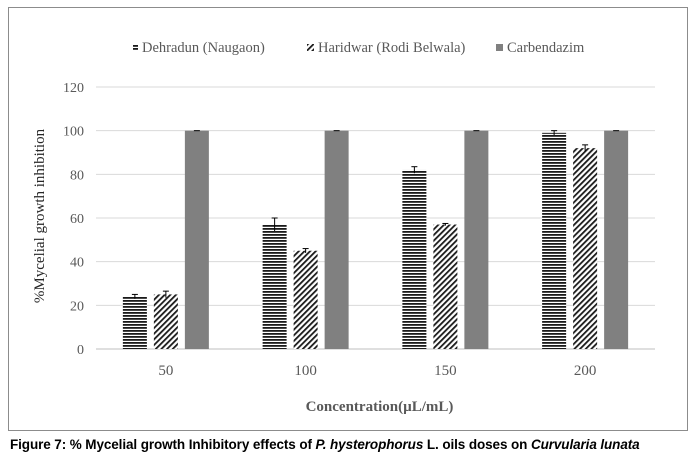 The width and height of the screenshot is (700, 472). Describe the element at coordinates (392, 48) in the screenshot. I see `legend-label-2: Haridwar (Rodi Belwala)` at that location.